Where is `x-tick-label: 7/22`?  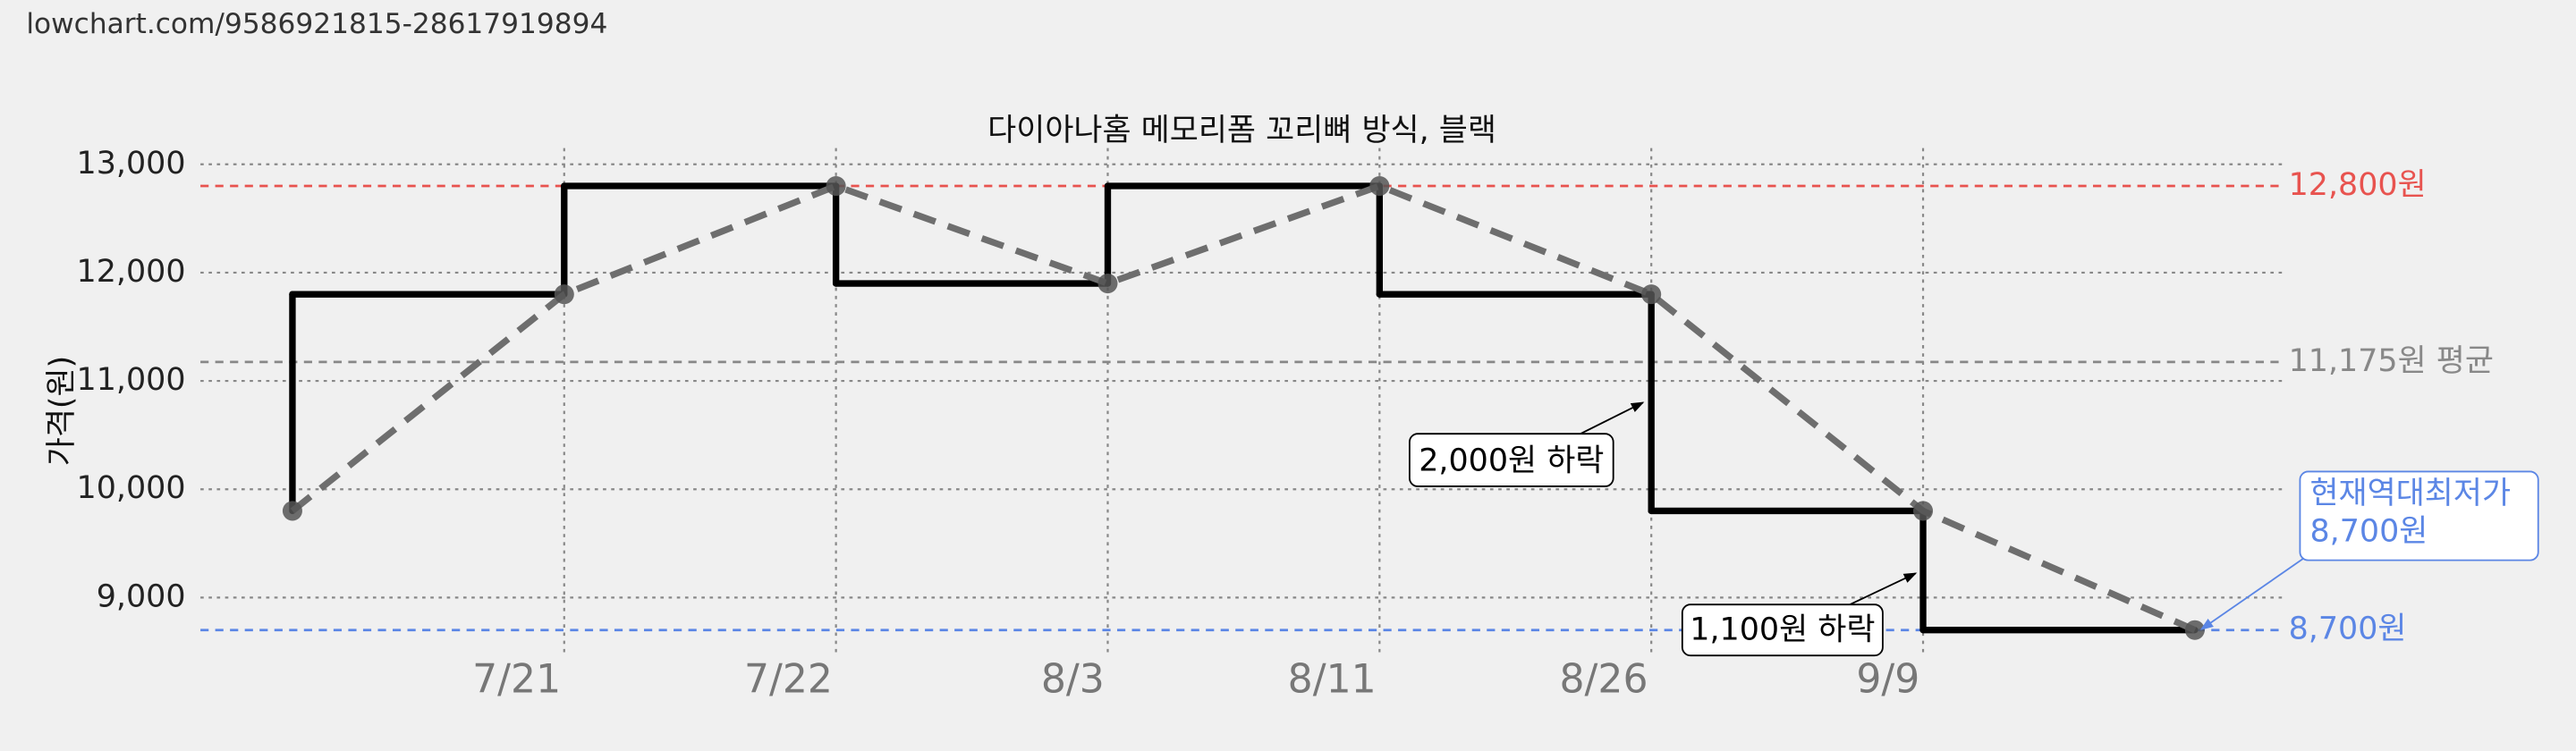 x-tick-label: 7/22 is located at coordinates (788, 680).